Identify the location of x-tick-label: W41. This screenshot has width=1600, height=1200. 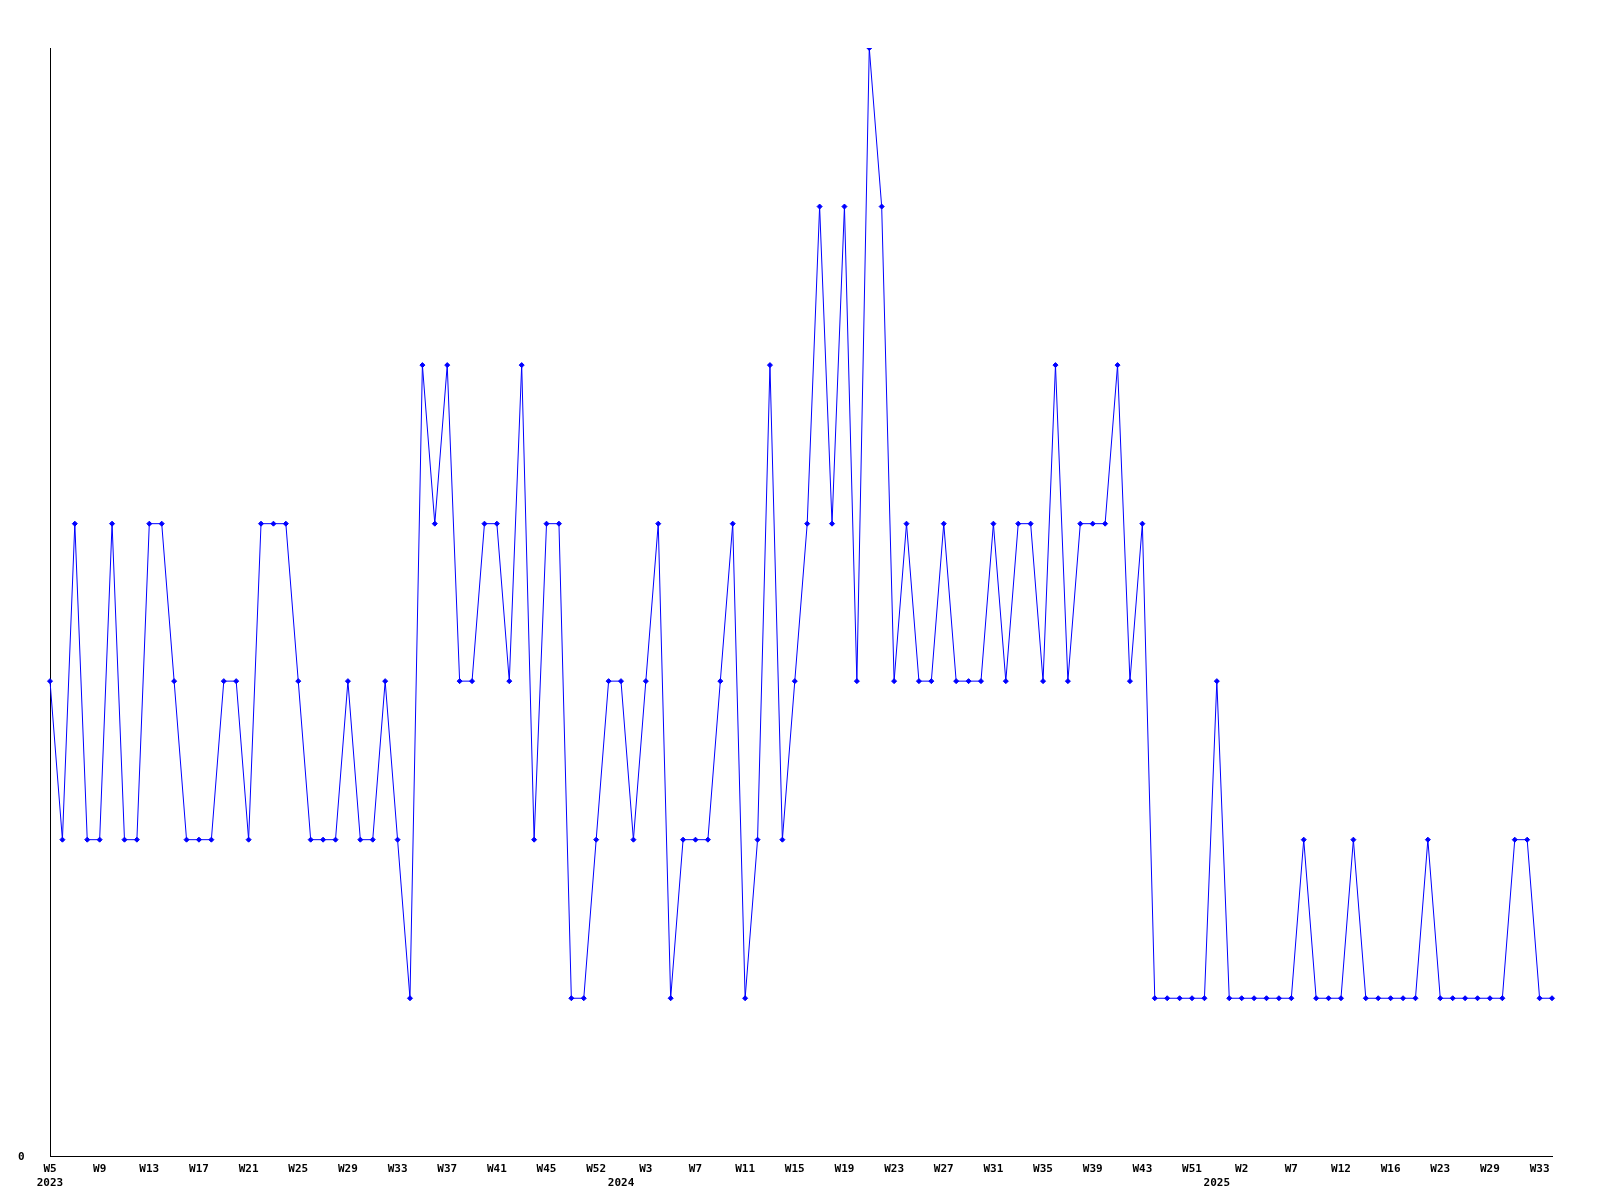
(497, 1169).